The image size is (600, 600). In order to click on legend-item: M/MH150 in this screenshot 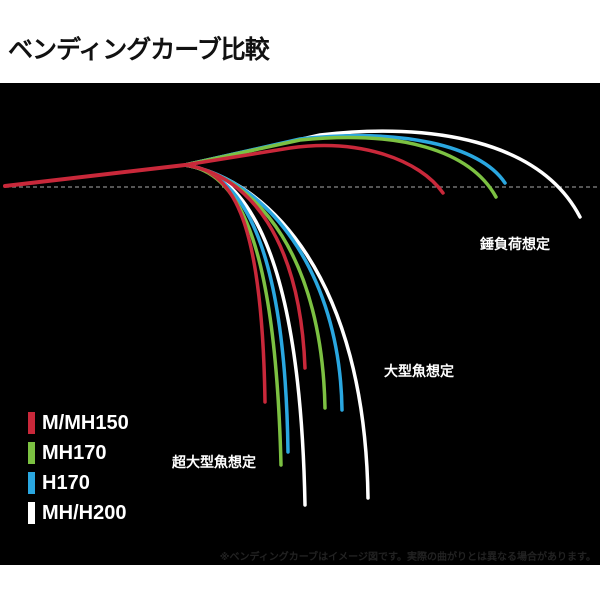, I will do `click(78, 423)`.